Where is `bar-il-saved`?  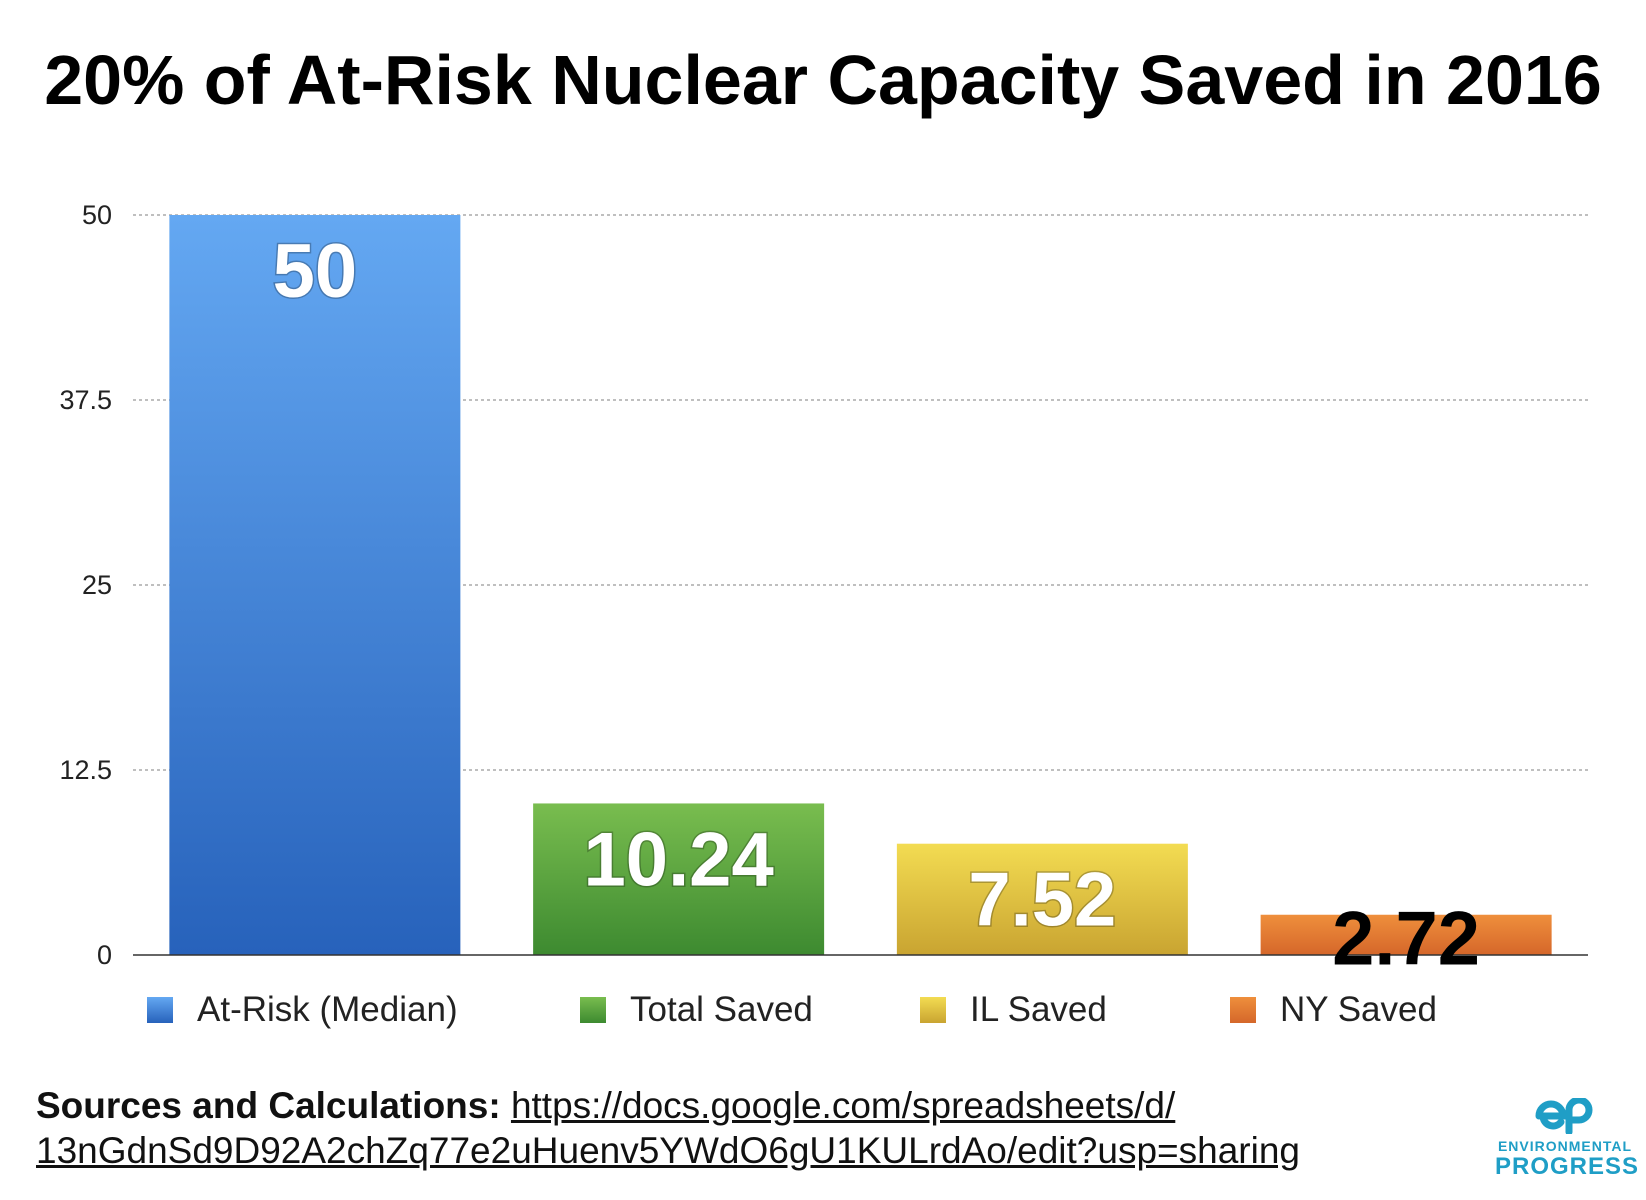
bar-il-saved is located at coordinates (1042, 899).